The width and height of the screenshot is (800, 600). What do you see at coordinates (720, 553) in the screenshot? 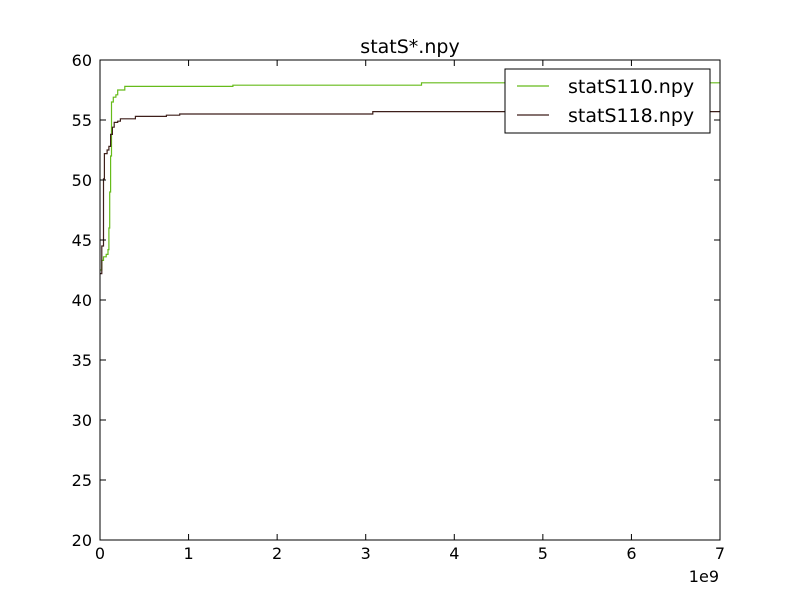
I see `x-tick-label: 7` at bounding box center [720, 553].